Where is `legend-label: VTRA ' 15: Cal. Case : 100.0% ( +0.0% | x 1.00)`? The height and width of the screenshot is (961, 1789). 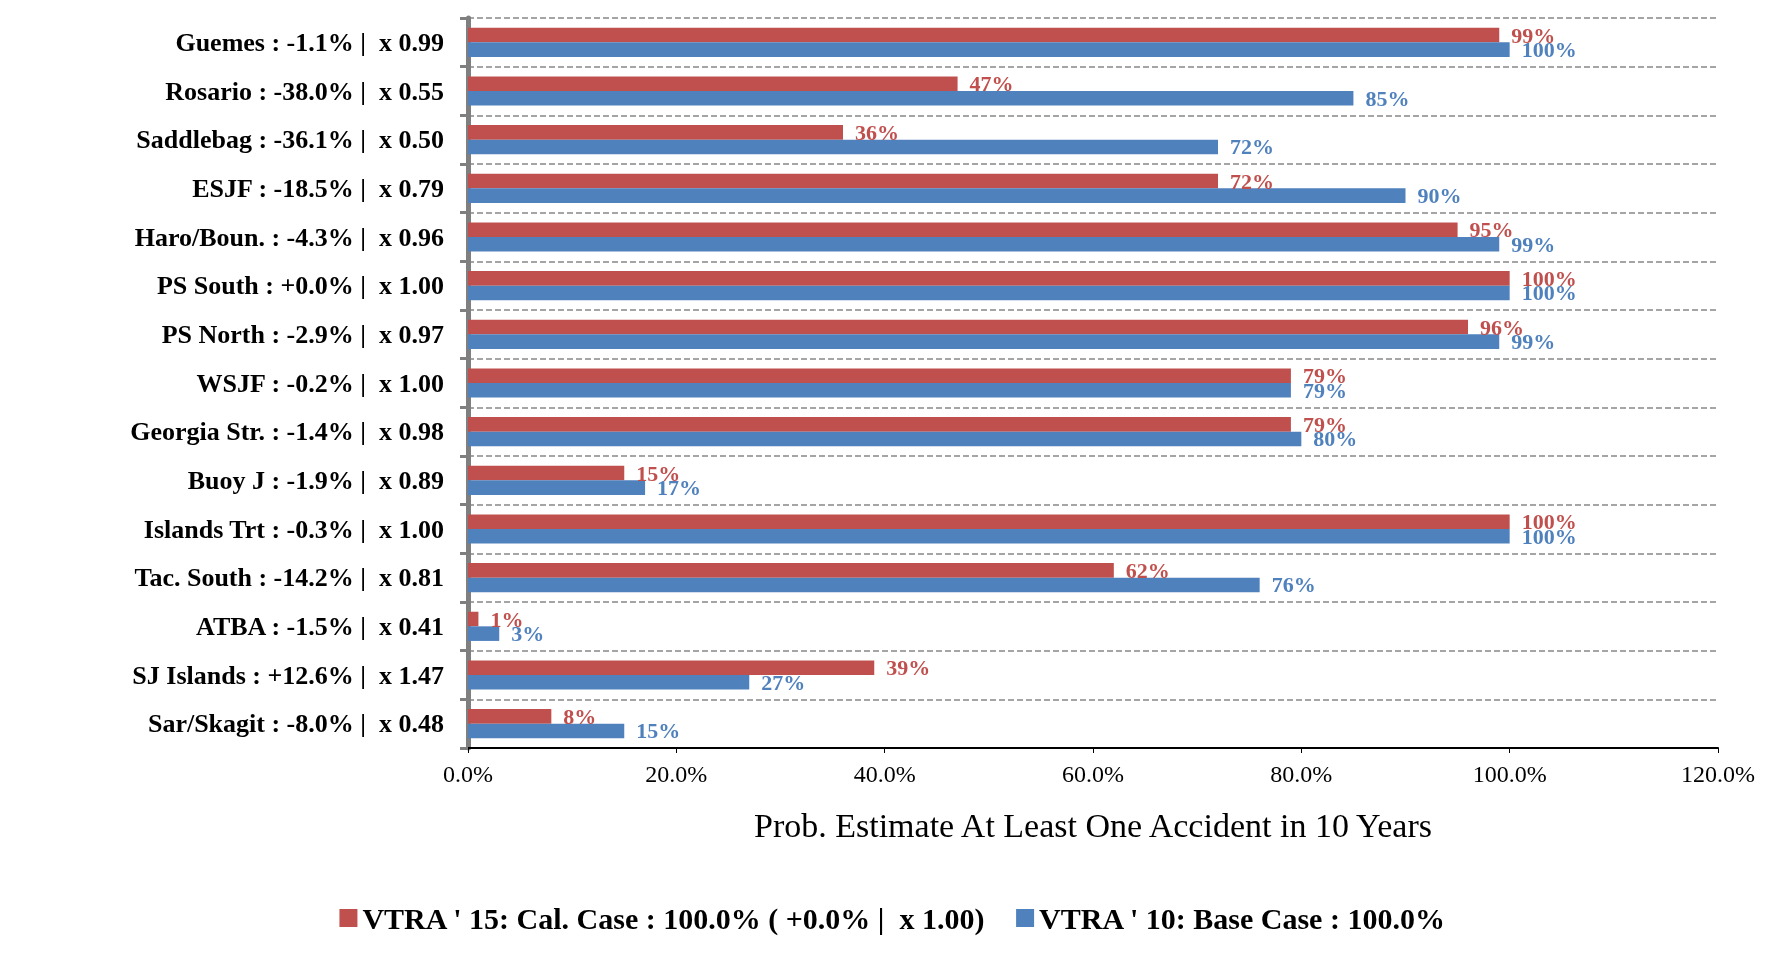 legend-label: VTRA ' 15: Cal. Case : 100.0% ( +0.0% | x 1.00) is located at coordinates (673, 918).